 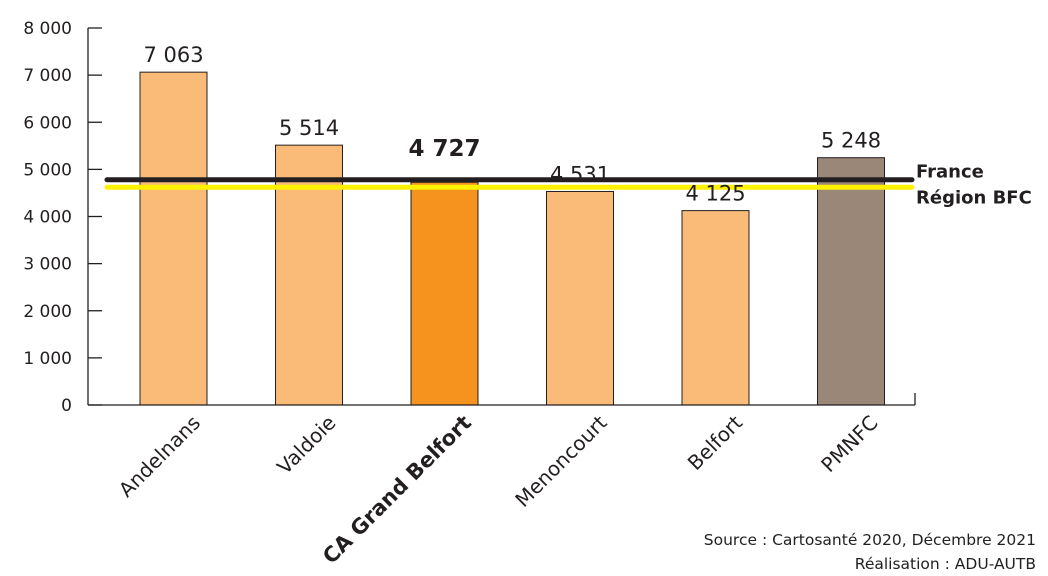 I want to click on source-text: Source : Cartosanté 2020, Décembre 2021, so click(x=869, y=540).